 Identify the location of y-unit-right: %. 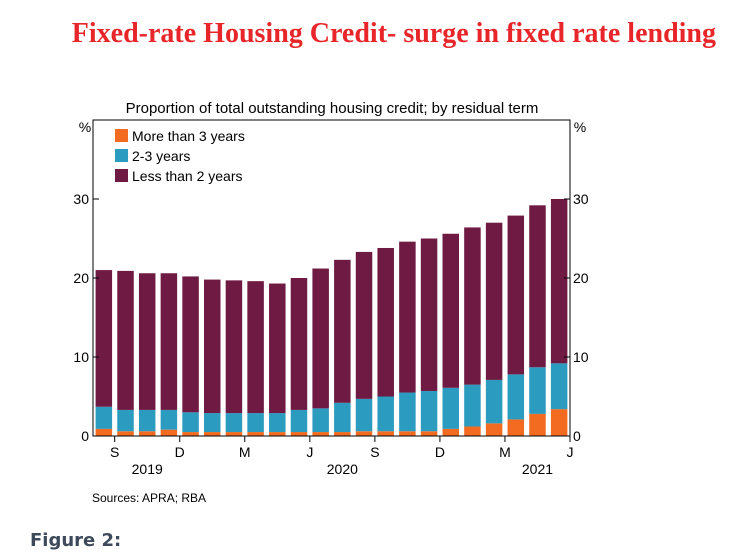
(580, 127).